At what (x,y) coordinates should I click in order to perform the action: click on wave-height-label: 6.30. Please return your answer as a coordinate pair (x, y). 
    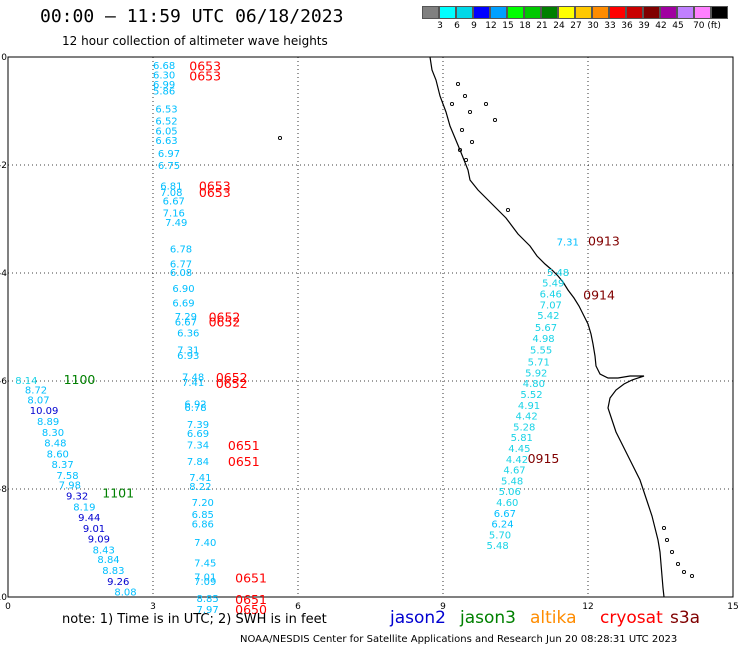
    Looking at the image, I should click on (164, 75).